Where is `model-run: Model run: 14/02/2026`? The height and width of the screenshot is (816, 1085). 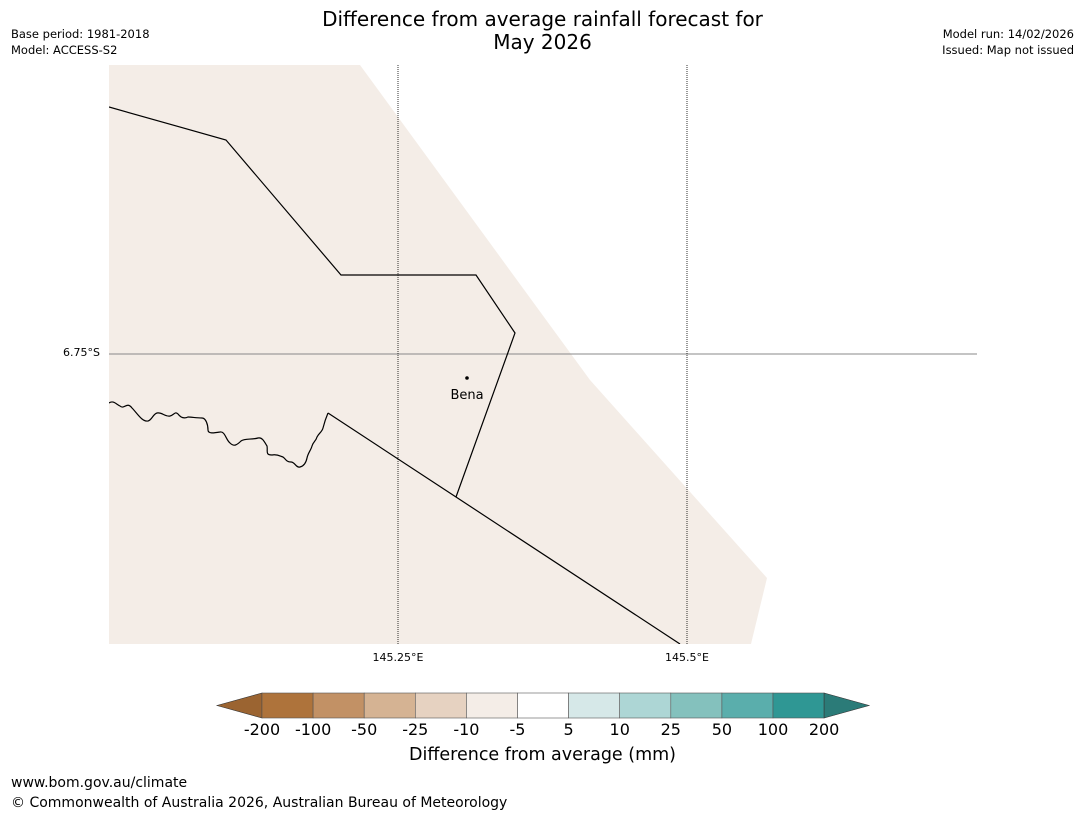 model-run: Model run: 14/02/2026 is located at coordinates (1008, 34).